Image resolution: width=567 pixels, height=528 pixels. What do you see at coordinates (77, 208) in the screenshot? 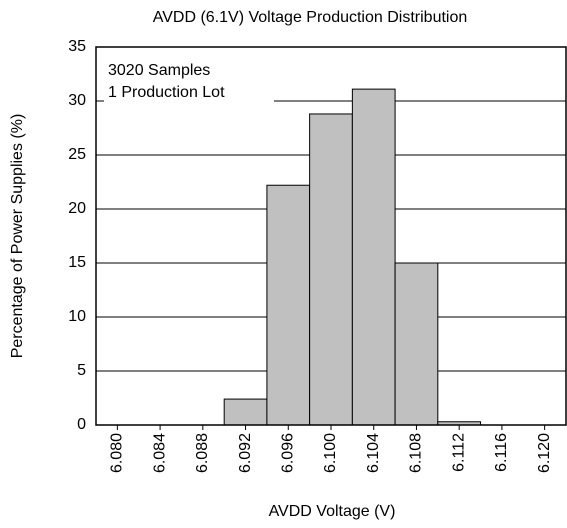
I see `y-tick-label: 20` at bounding box center [77, 208].